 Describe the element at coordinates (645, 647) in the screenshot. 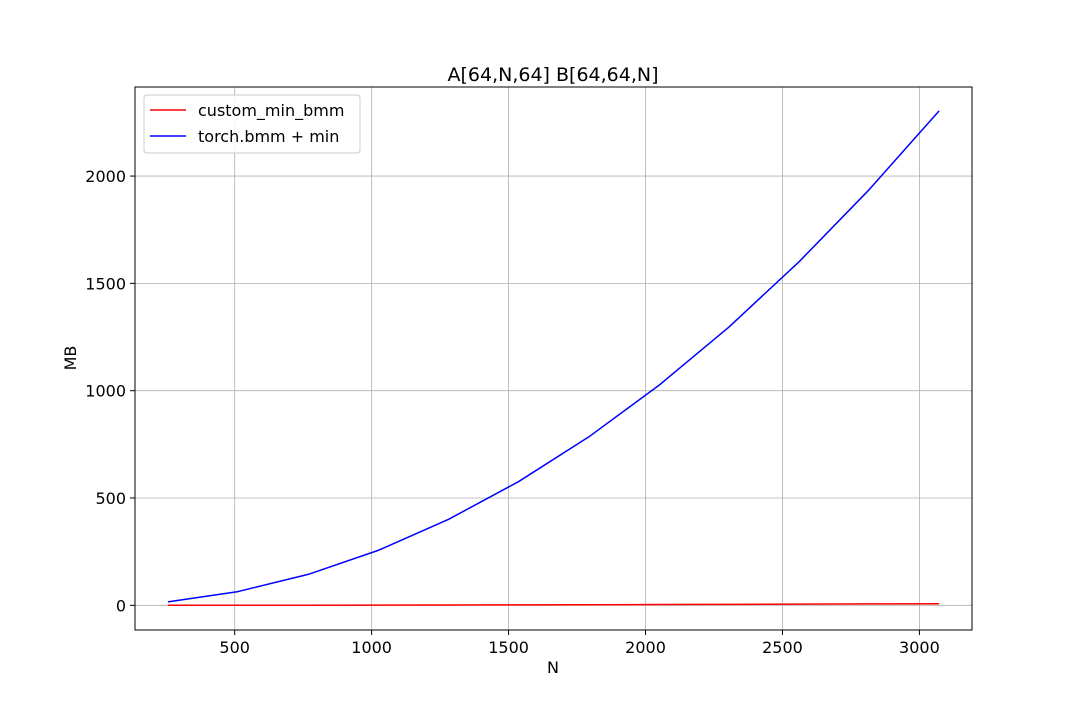

I see `x-tick-label: 2000` at that location.